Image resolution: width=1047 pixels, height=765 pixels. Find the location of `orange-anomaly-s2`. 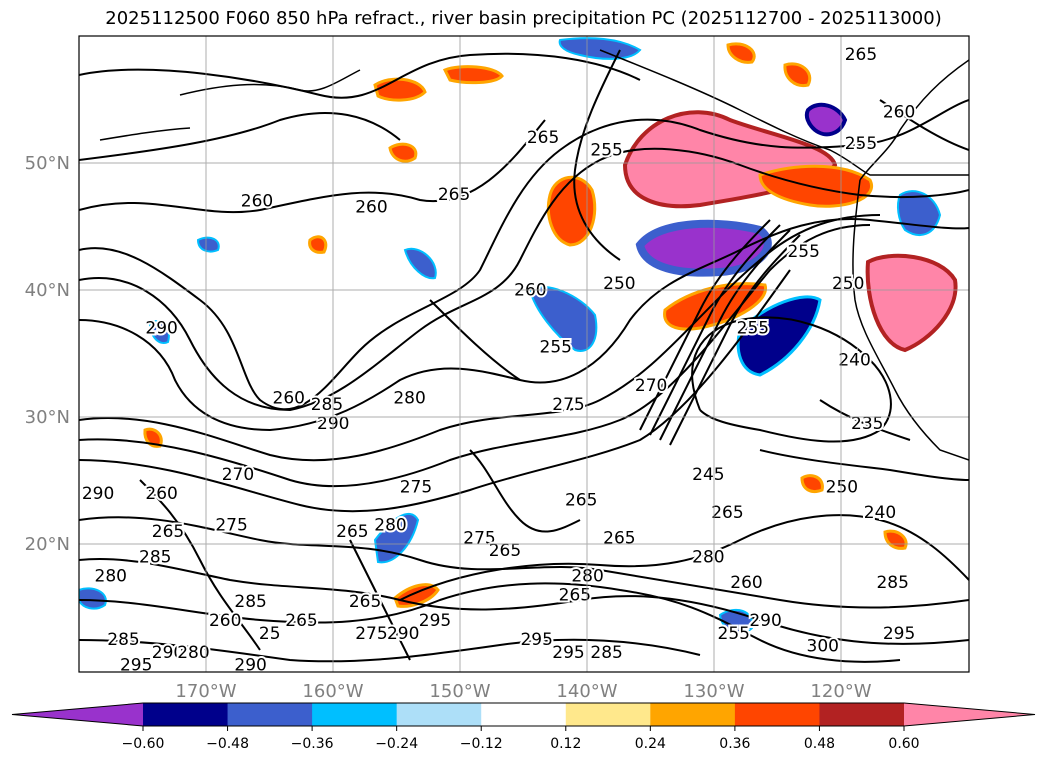

orange-anomaly-s2 is located at coordinates (812, 483).